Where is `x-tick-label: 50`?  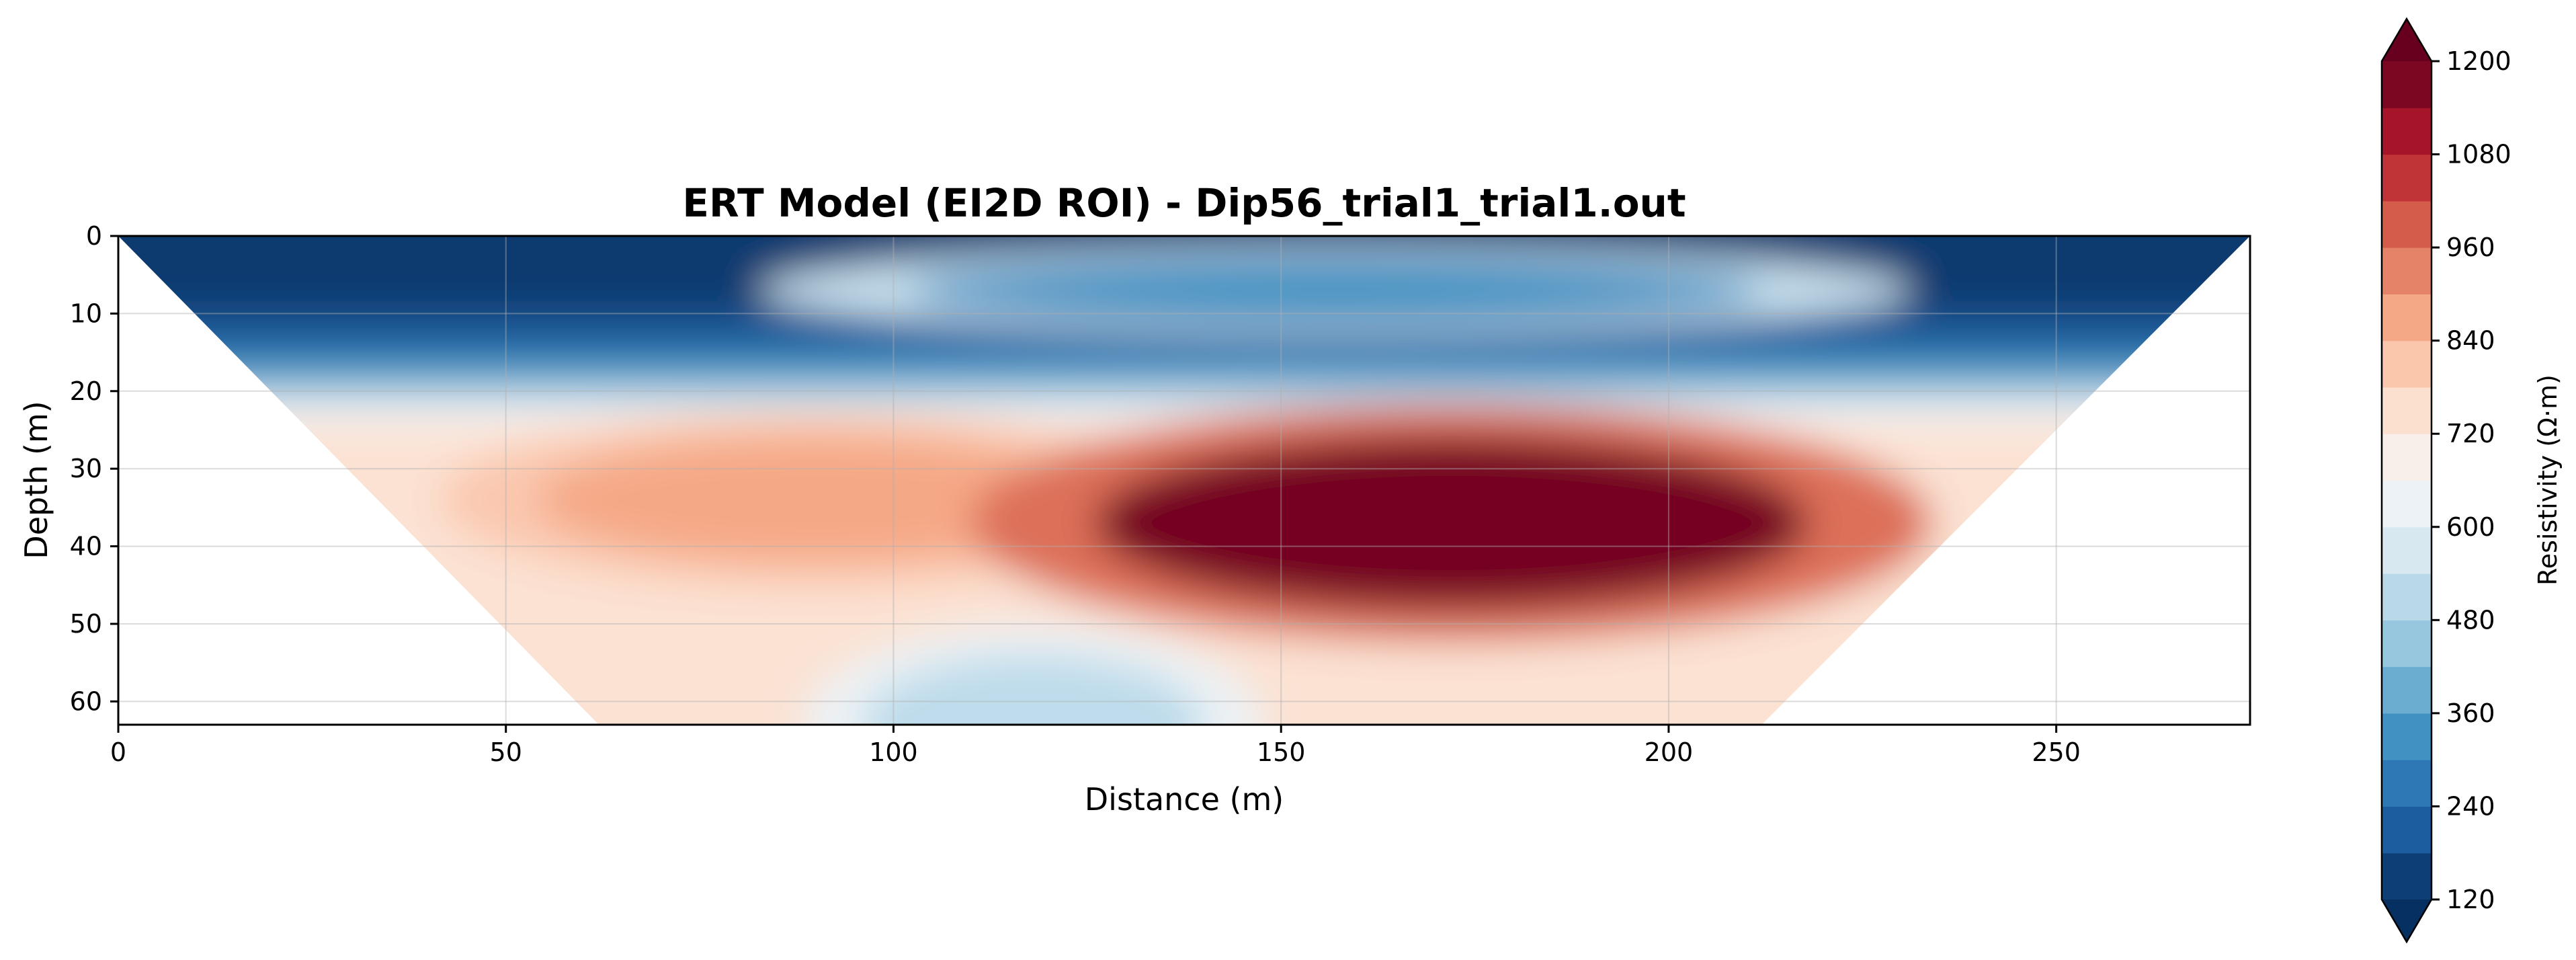
x-tick-label: 50 is located at coordinates (506, 752).